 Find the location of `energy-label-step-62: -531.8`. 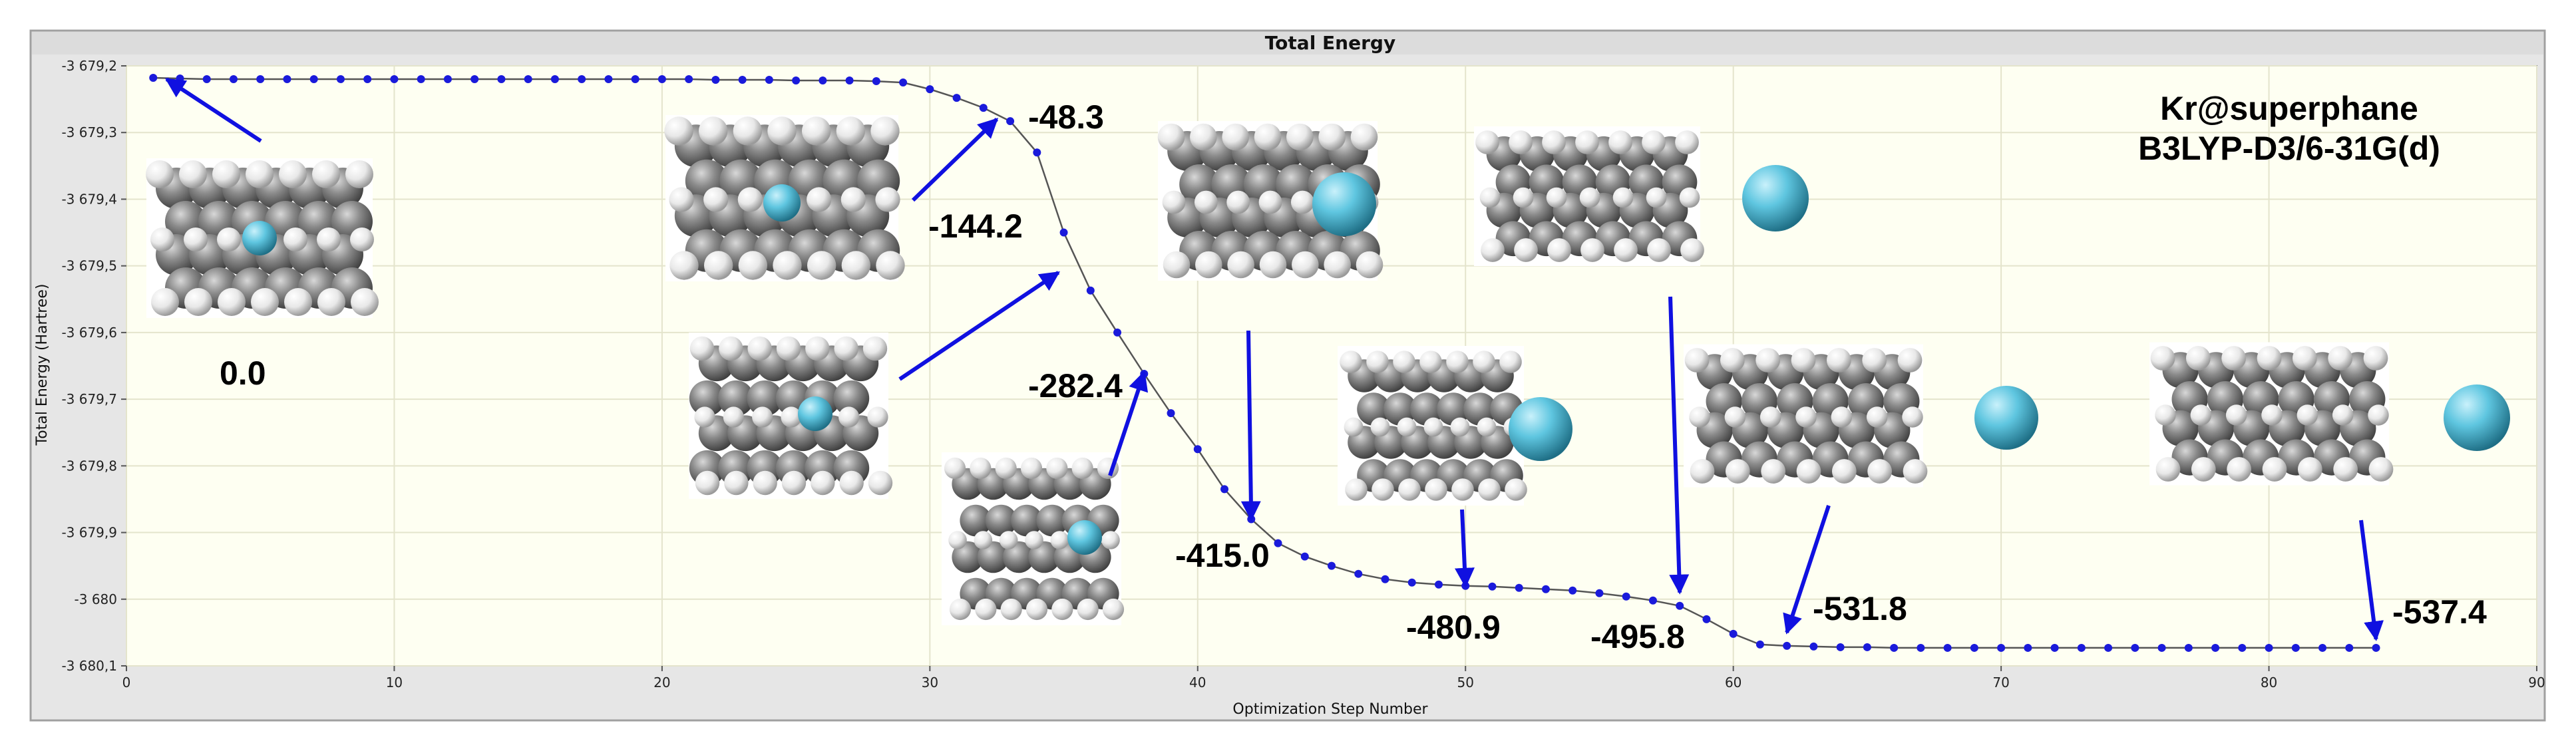

energy-label-step-62: -531.8 is located at coordinates (1860, 608).